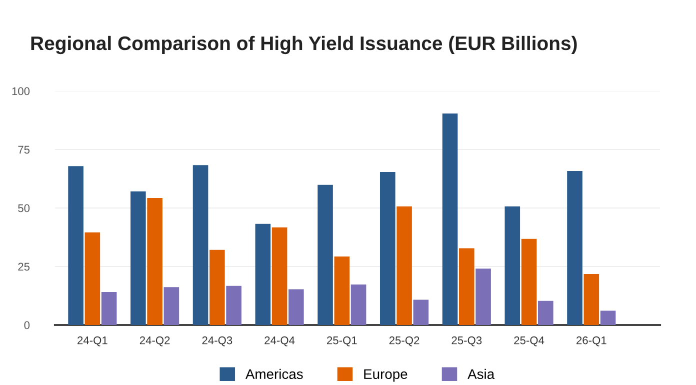  I want to click on x-tick-label: 24-Q4, so click(279, 341).